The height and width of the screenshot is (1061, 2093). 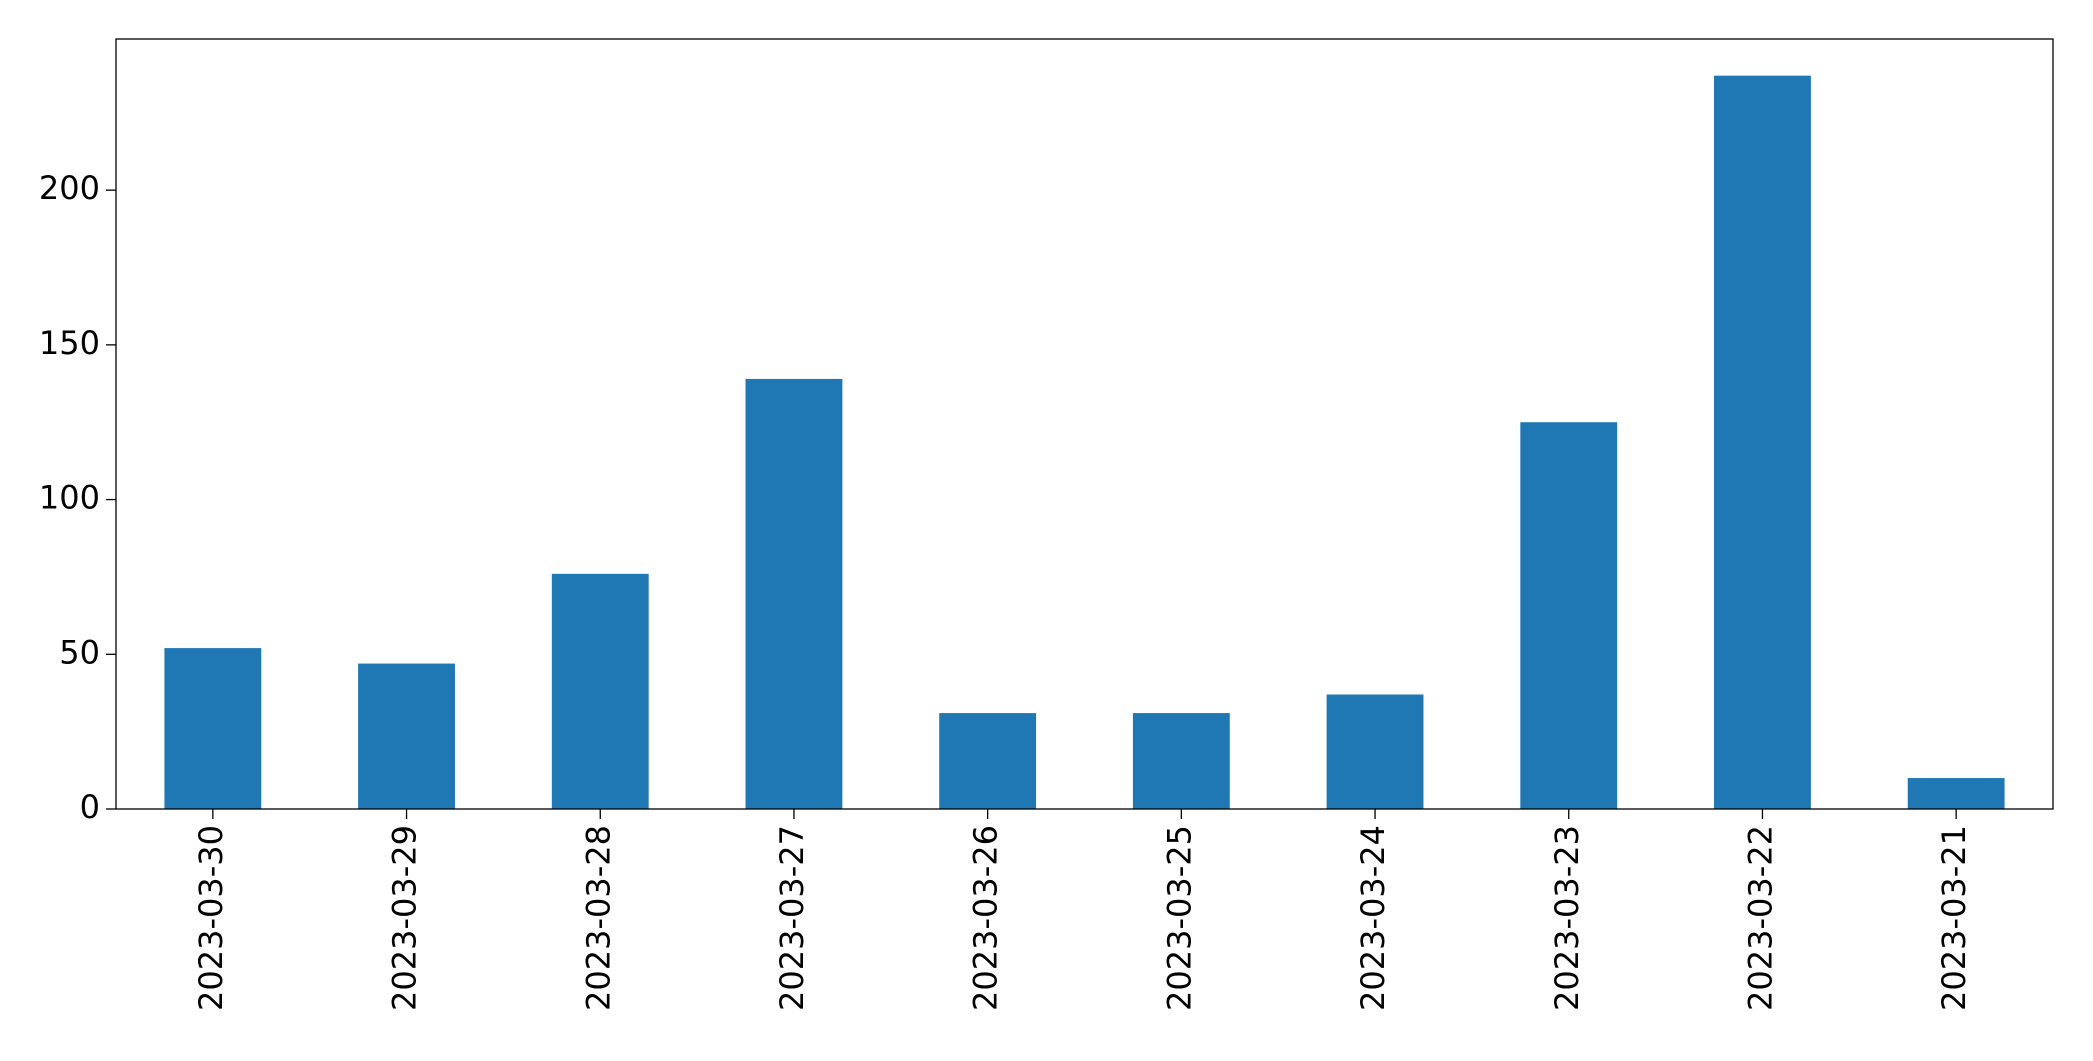 I want to click on x-tick-label: 2023-03-30, so click(x=211, y=918).